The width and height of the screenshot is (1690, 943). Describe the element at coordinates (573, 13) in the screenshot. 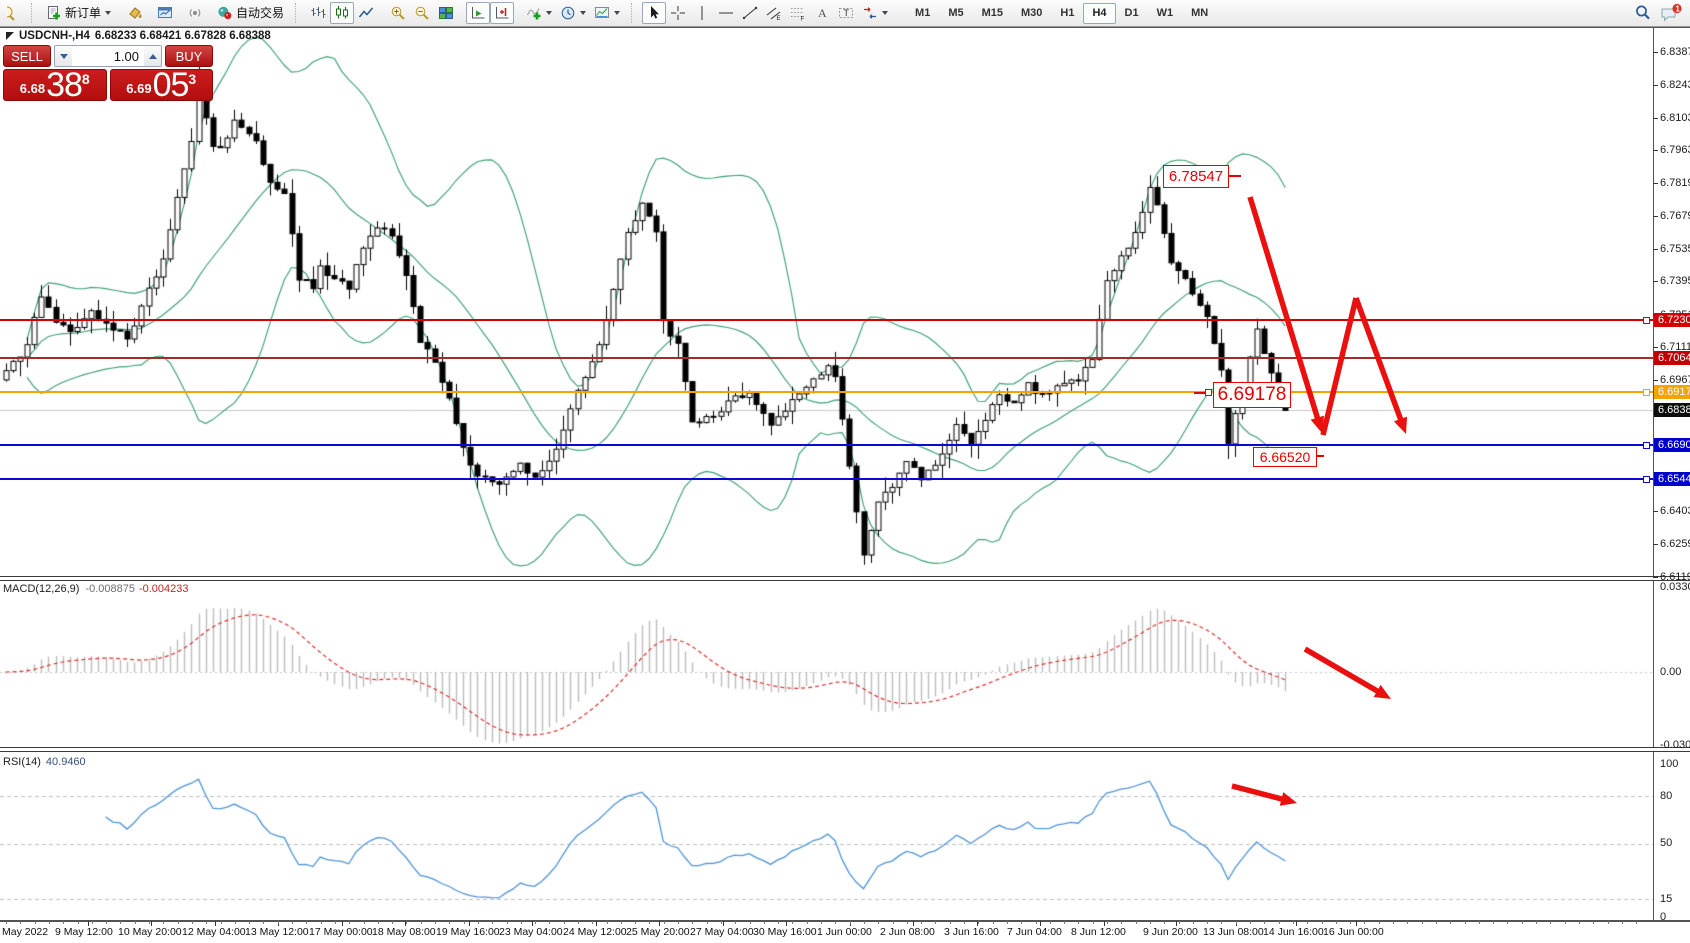

I see `periods-button` at that location.